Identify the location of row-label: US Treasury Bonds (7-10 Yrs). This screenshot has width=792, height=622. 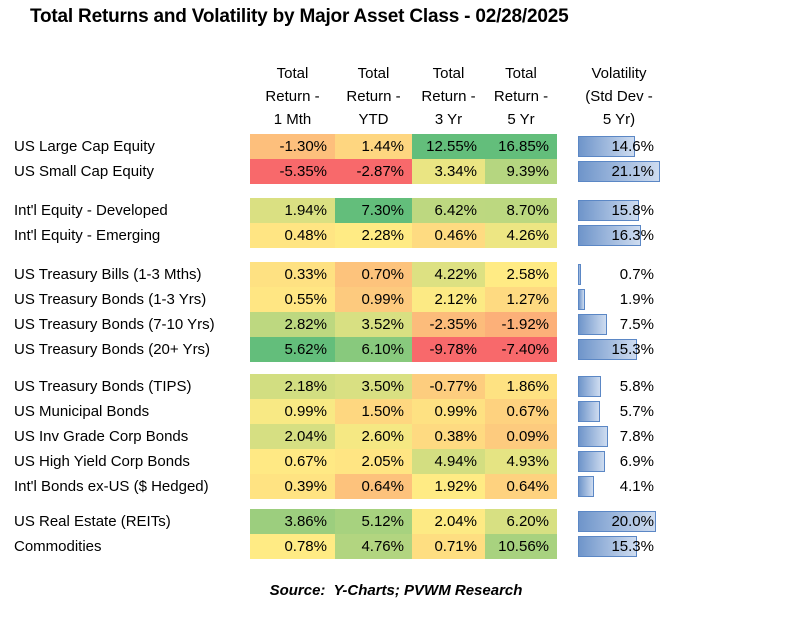
(114, 324).